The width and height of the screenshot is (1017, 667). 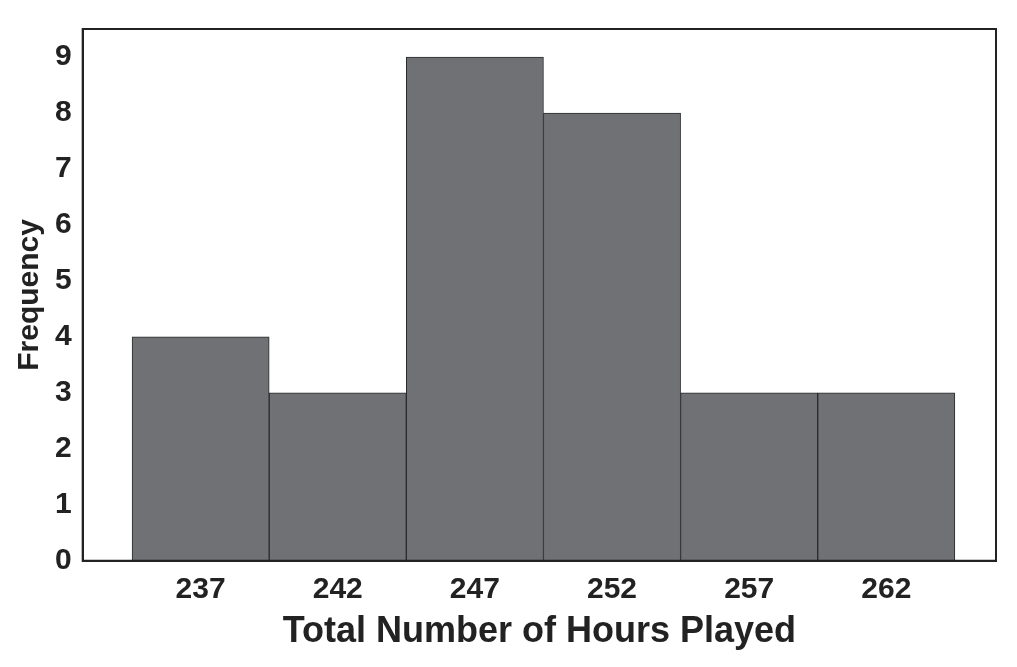 I want to click on x-tick-label: 257, so click(x=749, y=588).